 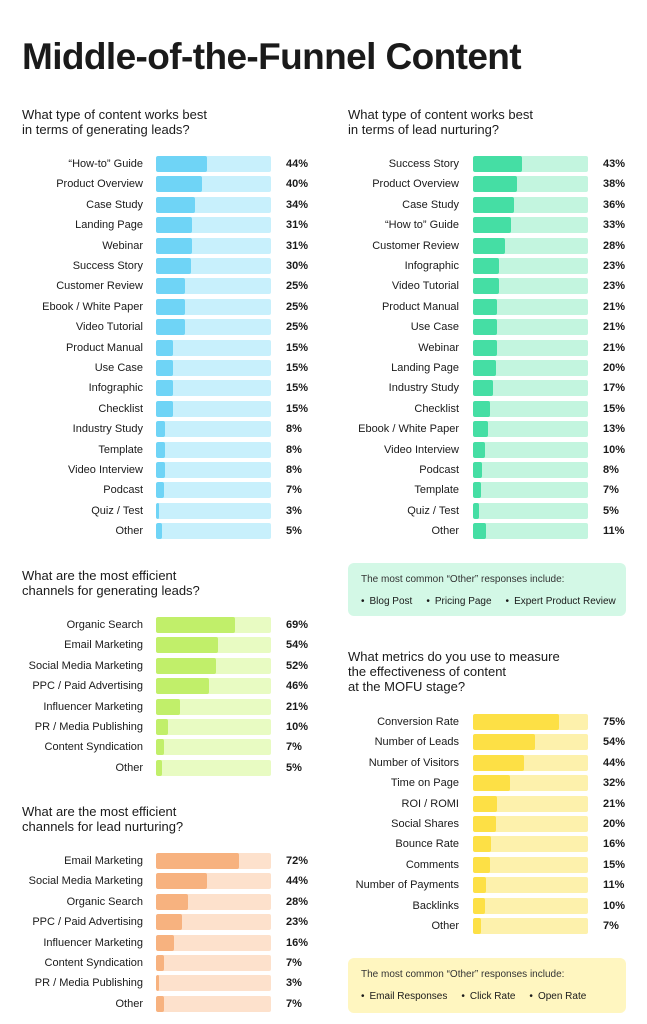 What do you see at coordinates (117, 510) in the screenshot?
I see `category-label: Quiz / Test` at bounding box center [117, 510].